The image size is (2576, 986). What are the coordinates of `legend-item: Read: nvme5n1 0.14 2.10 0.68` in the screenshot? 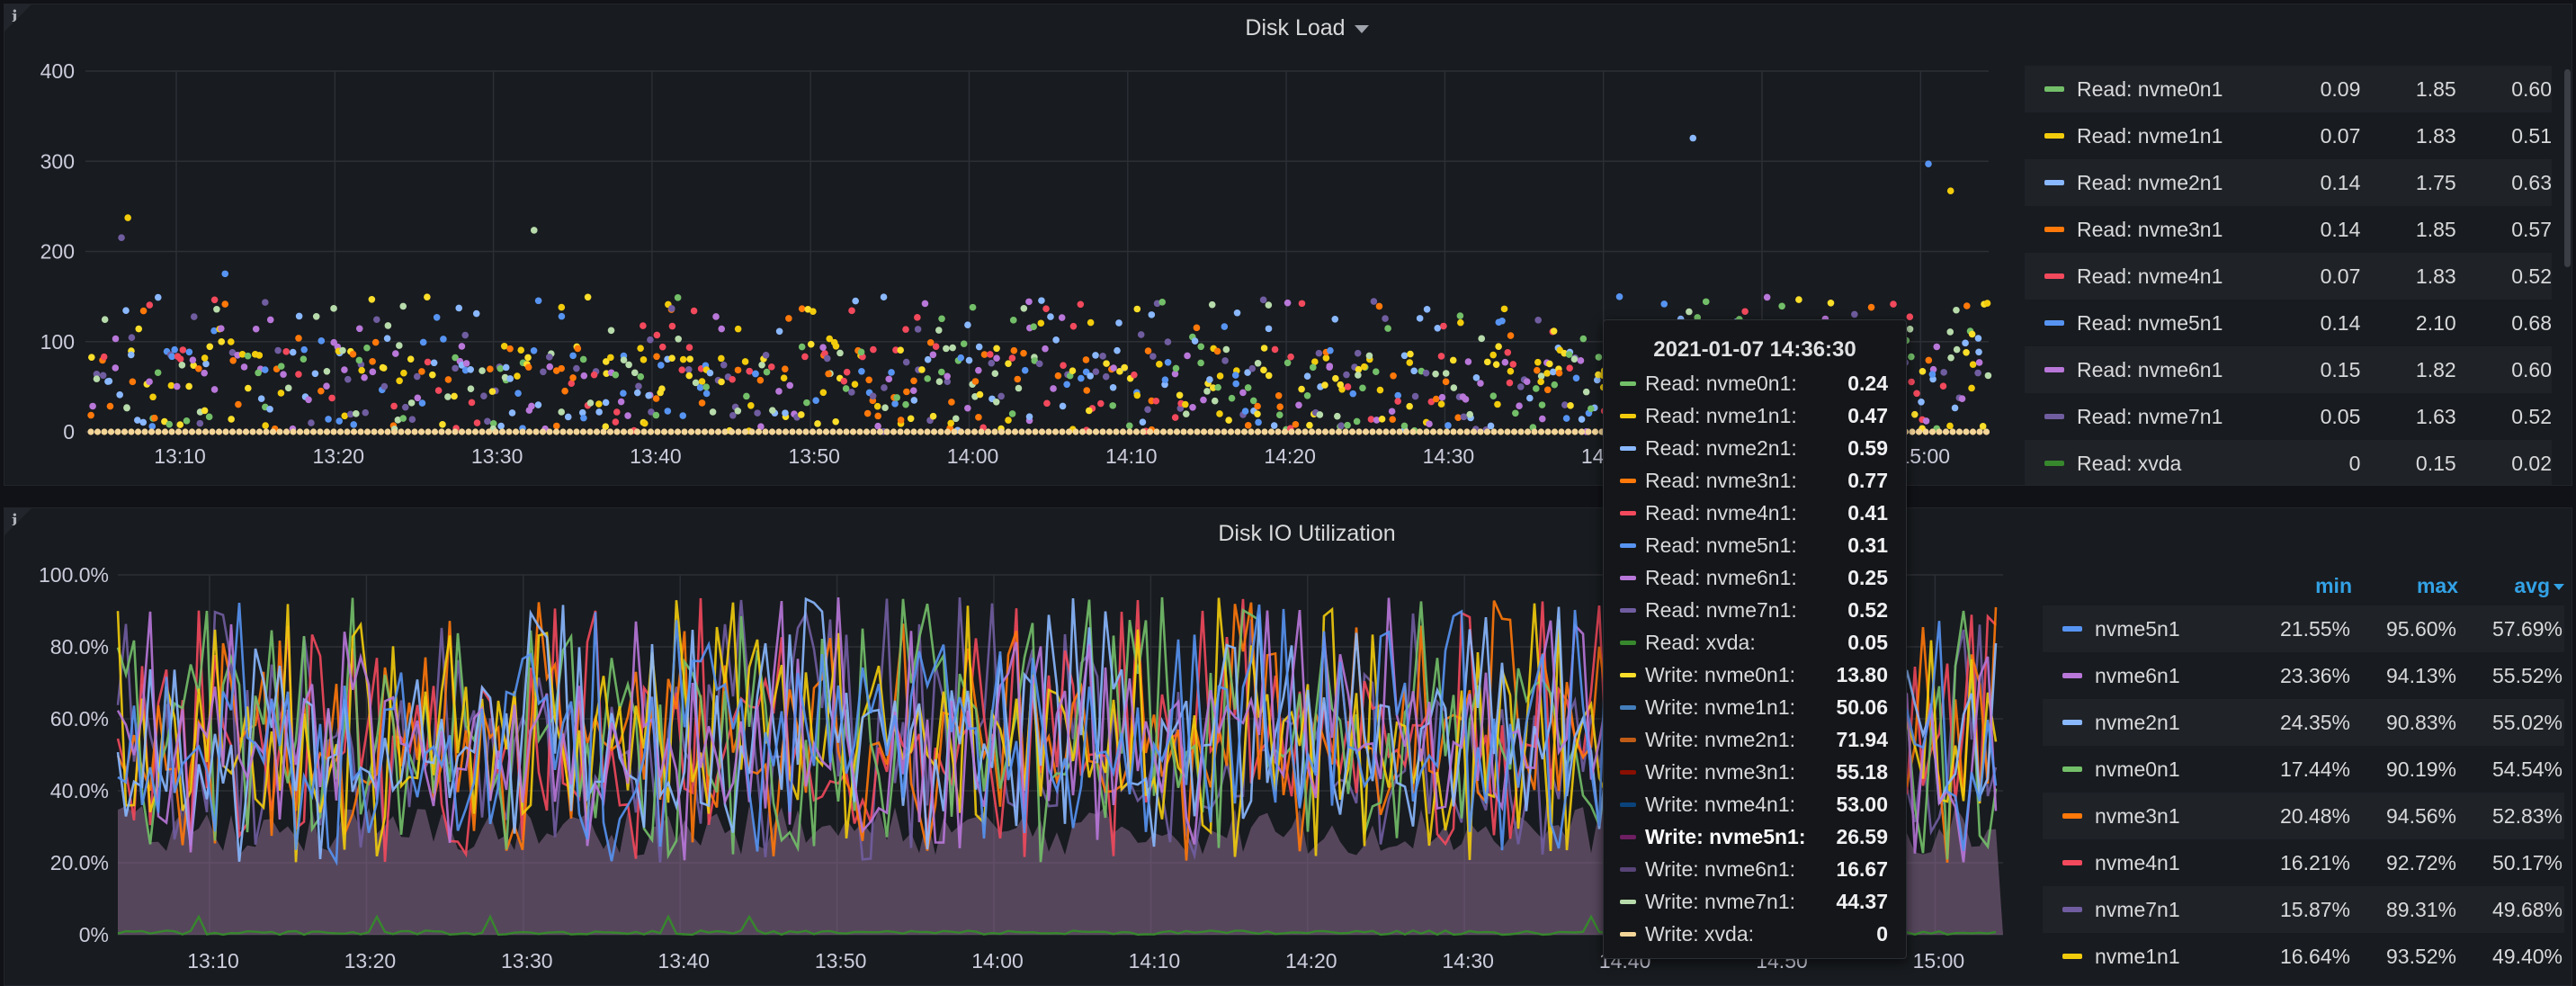 It's located at (2288, 323).